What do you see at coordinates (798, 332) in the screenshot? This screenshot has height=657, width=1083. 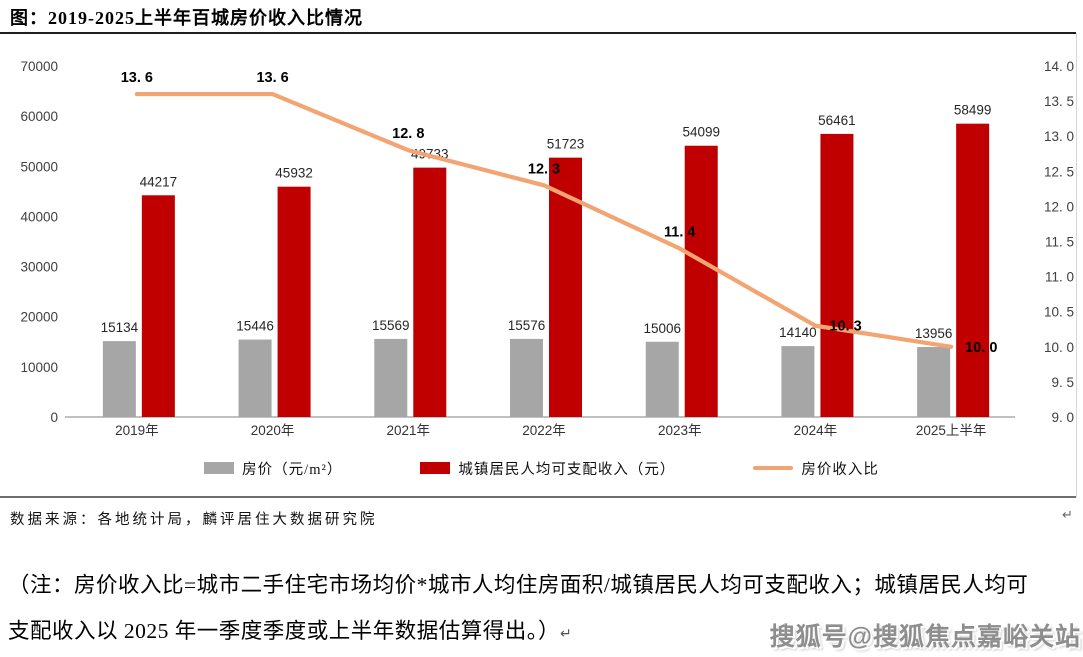 I see `house-price-value-label: 14140` at bounding box center [798, 332].